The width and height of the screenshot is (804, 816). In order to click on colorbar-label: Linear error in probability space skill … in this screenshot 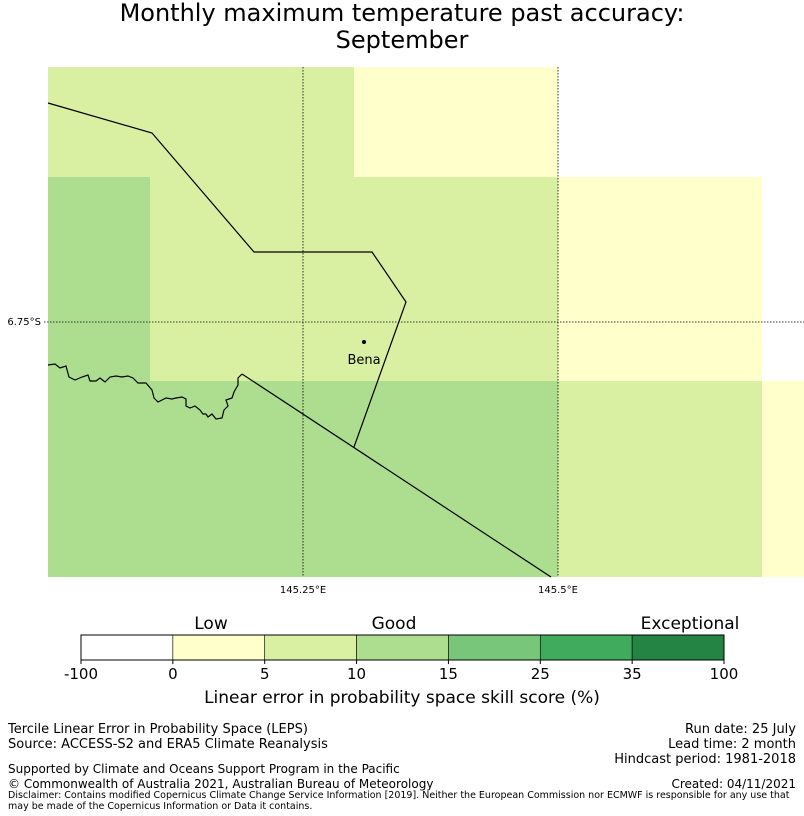, I will do `click(402, 698)`.